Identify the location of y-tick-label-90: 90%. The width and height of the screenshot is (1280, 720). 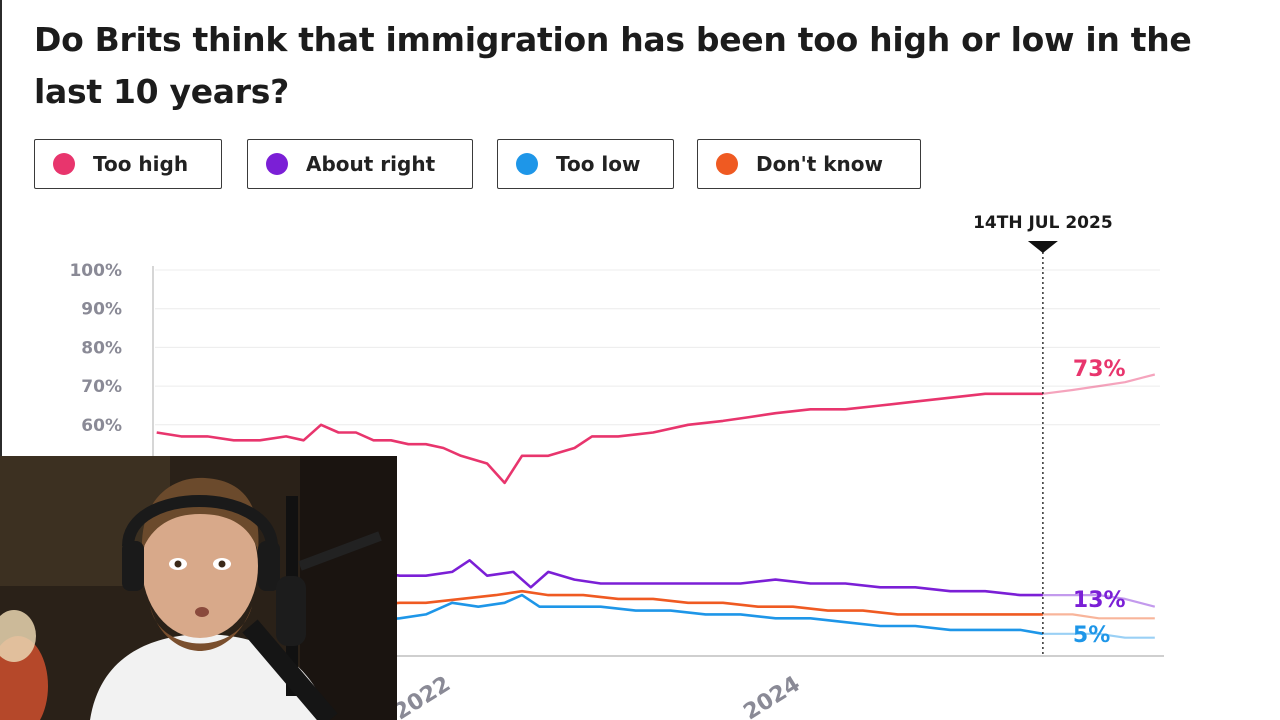
(101, 310).